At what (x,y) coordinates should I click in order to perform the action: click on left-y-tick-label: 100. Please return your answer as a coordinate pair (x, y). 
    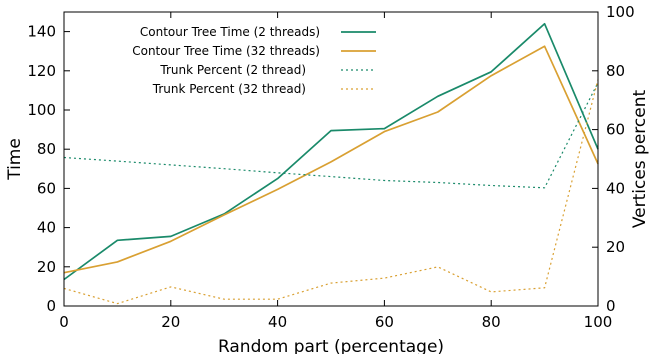
    Looking at the image, I should click on (41, 110).